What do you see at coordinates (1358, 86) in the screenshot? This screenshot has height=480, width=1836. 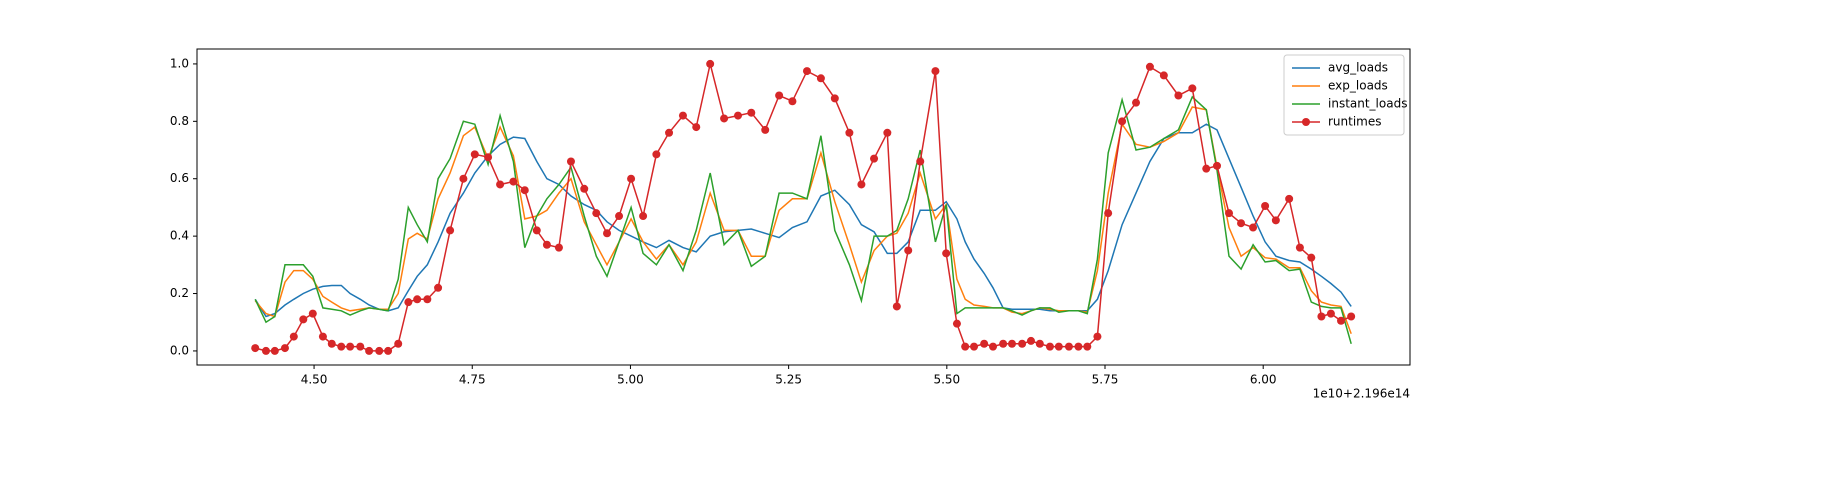 I see `legend-label: exp_loads` at bounding box center [1358, 86].